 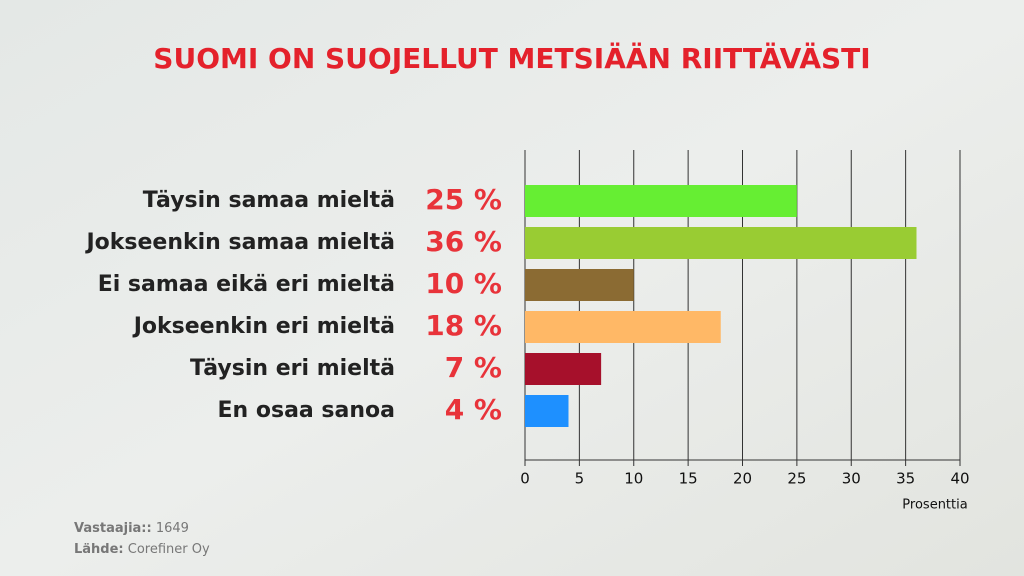 I want to click on category-label: Täysin samaa mieltä, so click(x=269, y=200).